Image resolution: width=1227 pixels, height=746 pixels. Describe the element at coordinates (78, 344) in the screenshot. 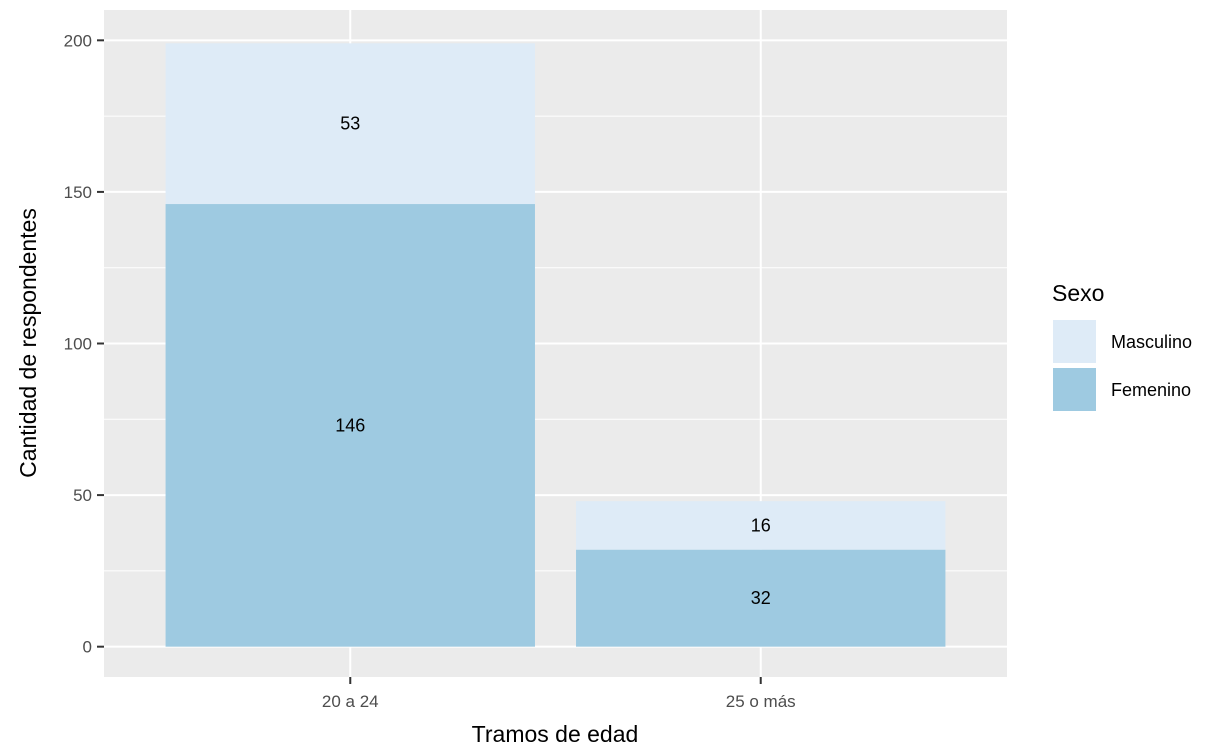

I see `y-tick-label: 100` at that location.